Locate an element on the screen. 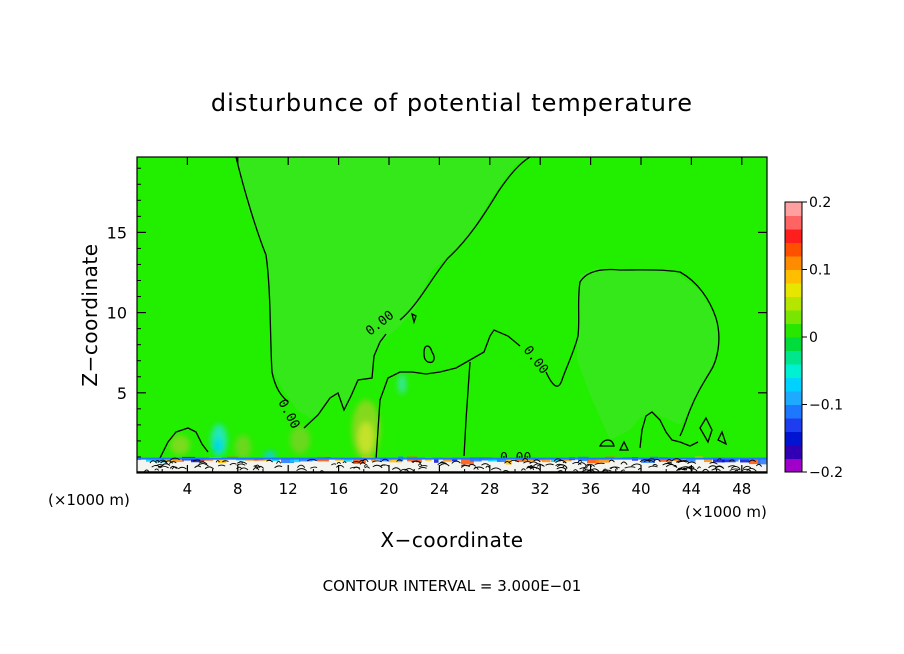 Image resolution: width=904 pixels, height=654 pixels. zero-contour-dome is located at coordinates (632, 352).